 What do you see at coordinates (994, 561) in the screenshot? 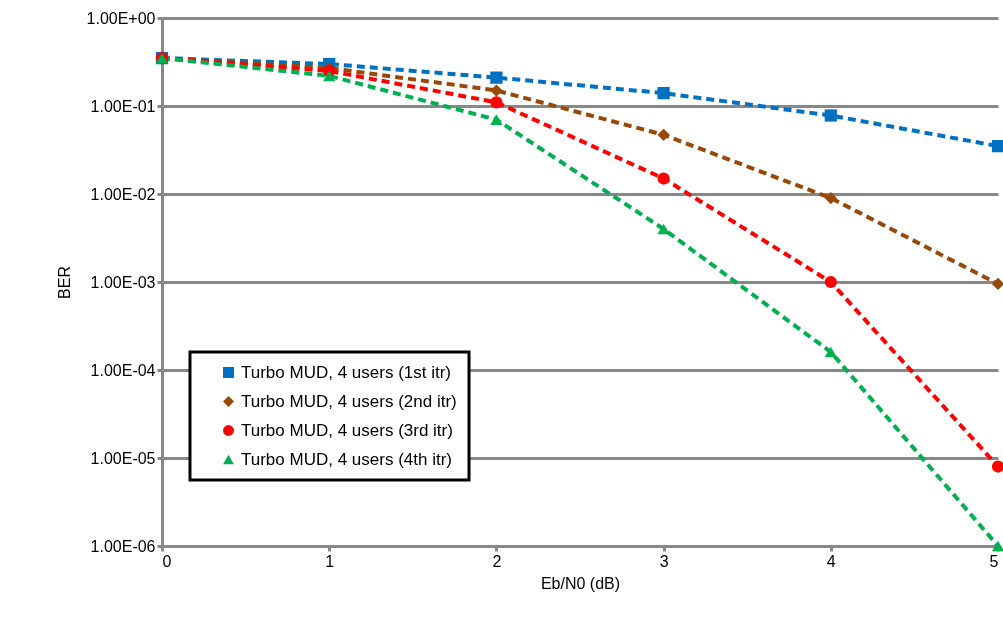
I see `x-tick-label: 5` at bounding box center [994, 561].